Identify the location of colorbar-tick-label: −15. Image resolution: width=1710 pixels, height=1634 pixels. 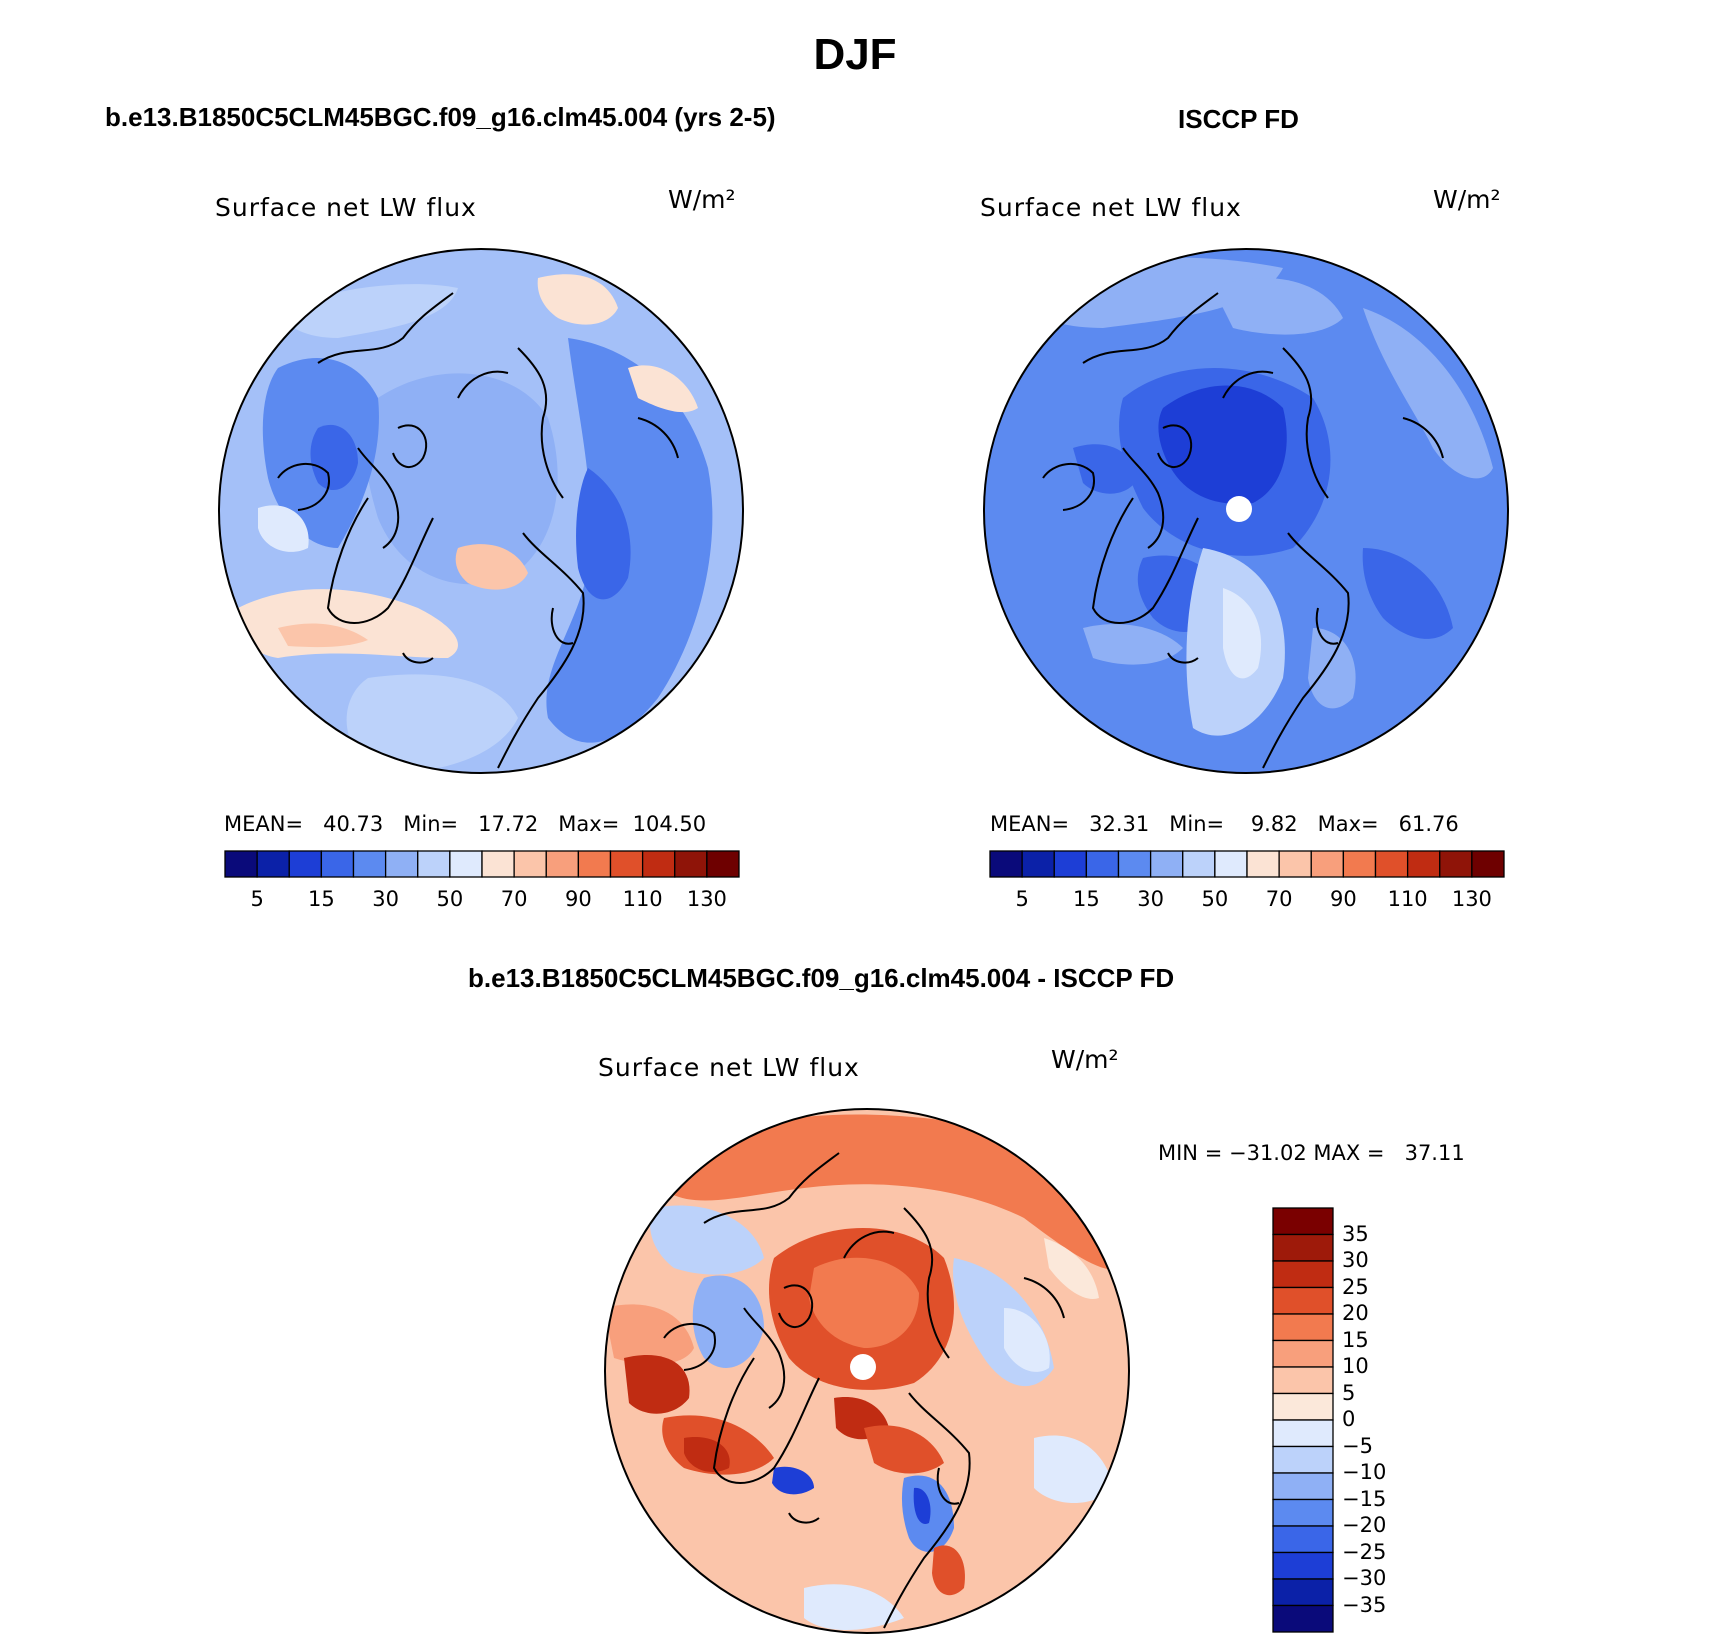
(1364, 1498).